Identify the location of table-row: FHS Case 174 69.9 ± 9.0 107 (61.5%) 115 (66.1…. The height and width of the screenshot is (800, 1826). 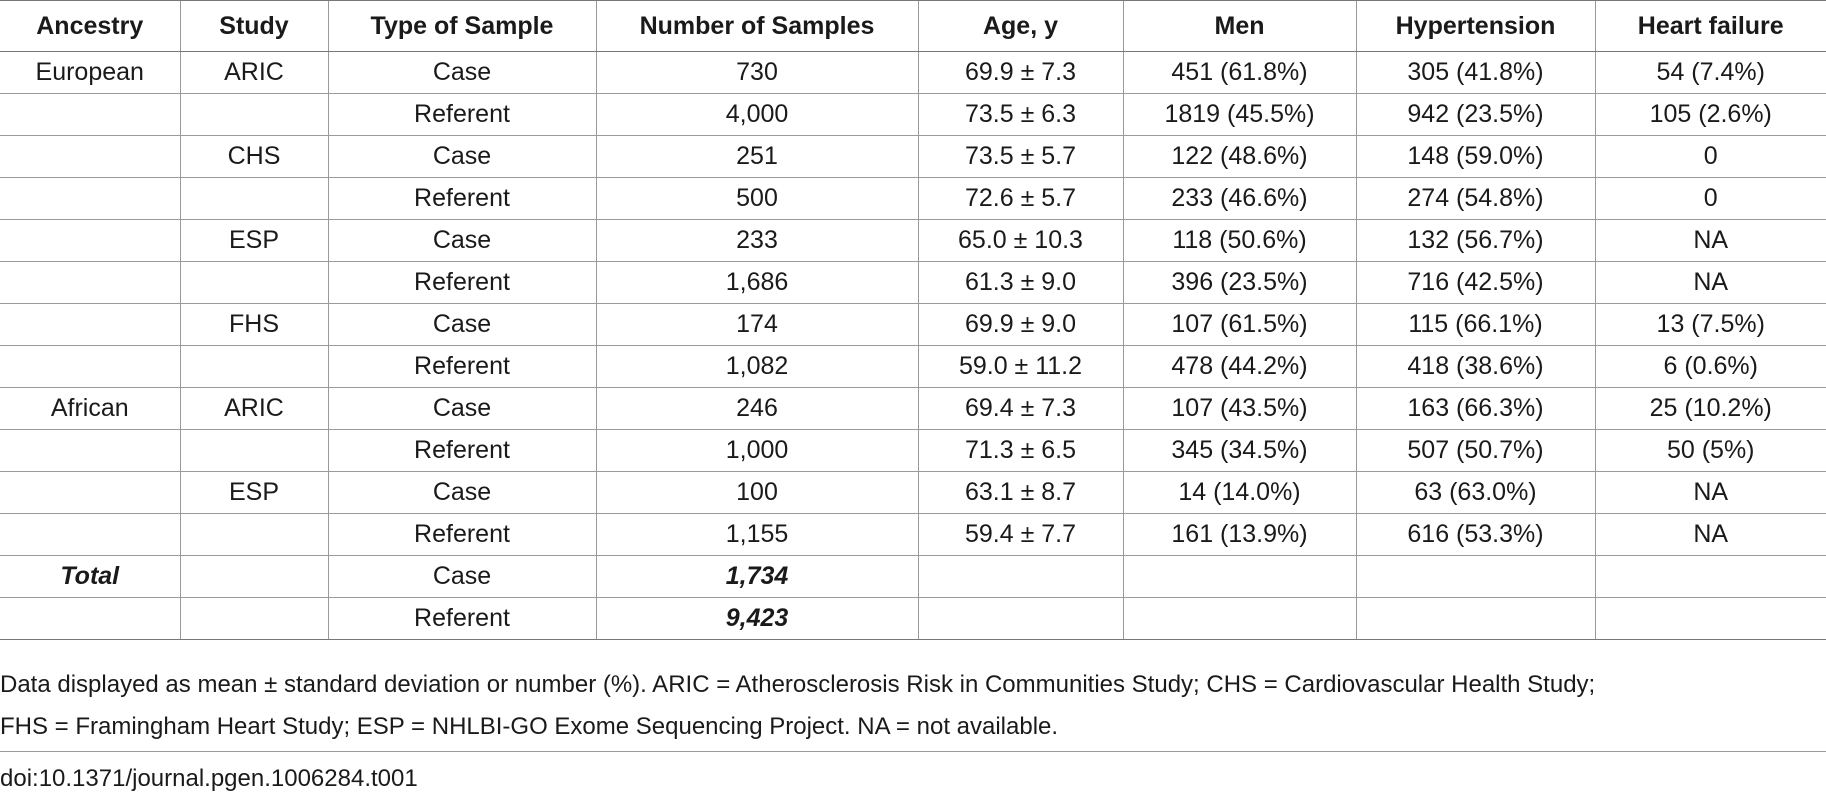
(913, 324).